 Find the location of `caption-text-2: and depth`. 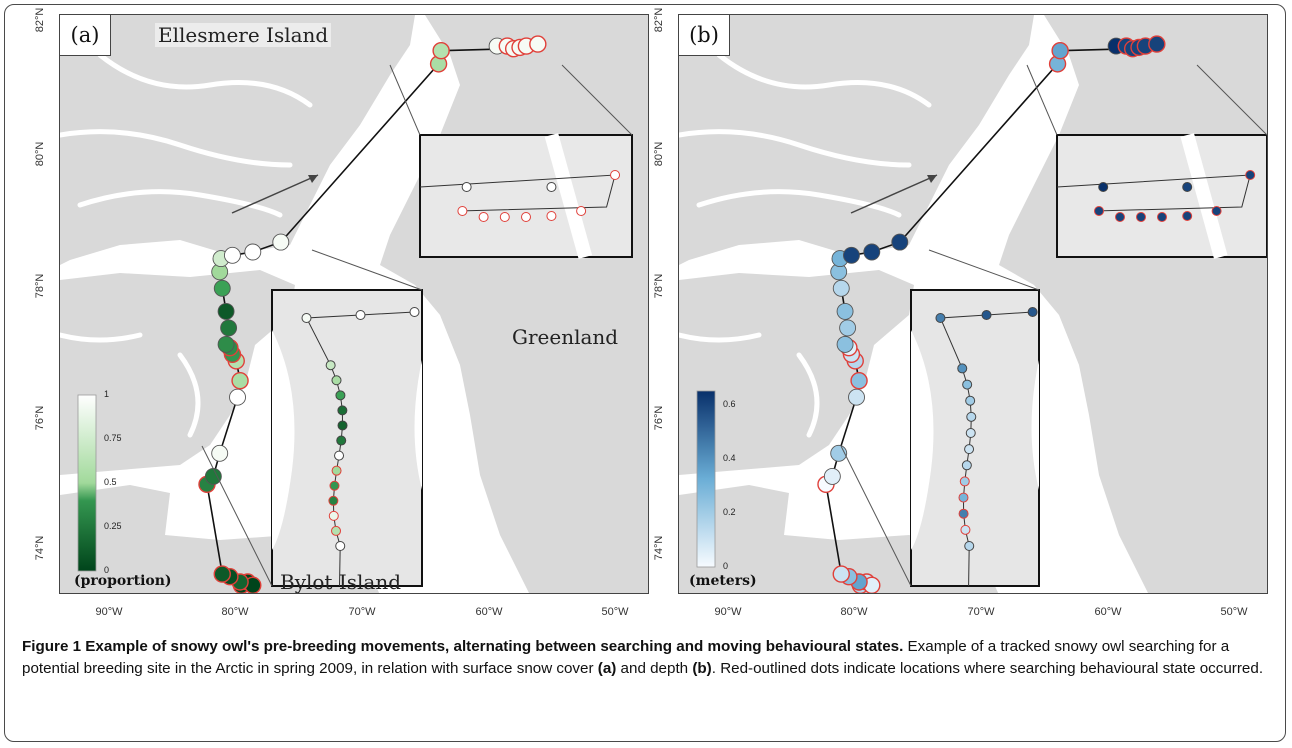

caption-text-2: and depth is located at coordinates (654, 668).